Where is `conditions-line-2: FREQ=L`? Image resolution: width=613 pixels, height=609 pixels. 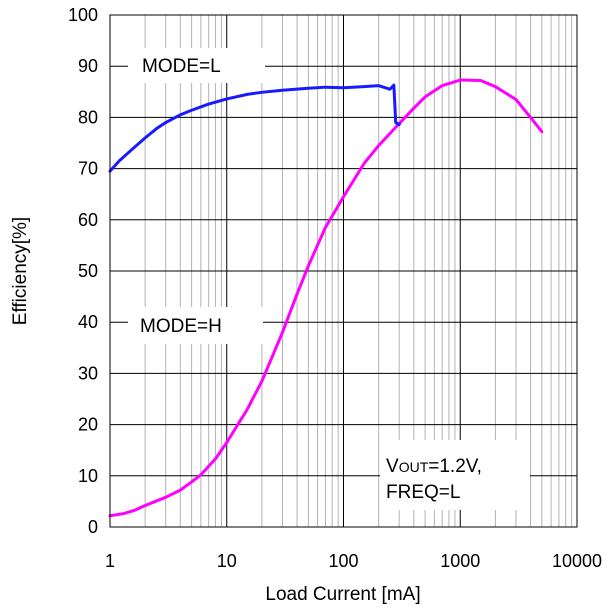
conditions-line-2: FREQ=L is located at coordinates (423, 492).